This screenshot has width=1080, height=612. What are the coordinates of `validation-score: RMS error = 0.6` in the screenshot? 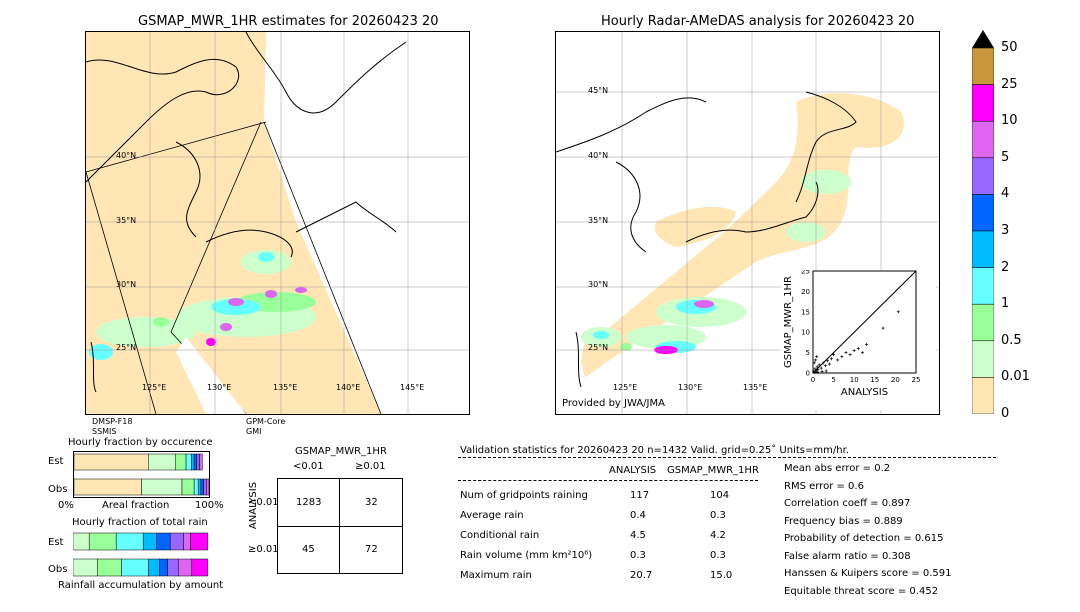 It's located at (824, 486).